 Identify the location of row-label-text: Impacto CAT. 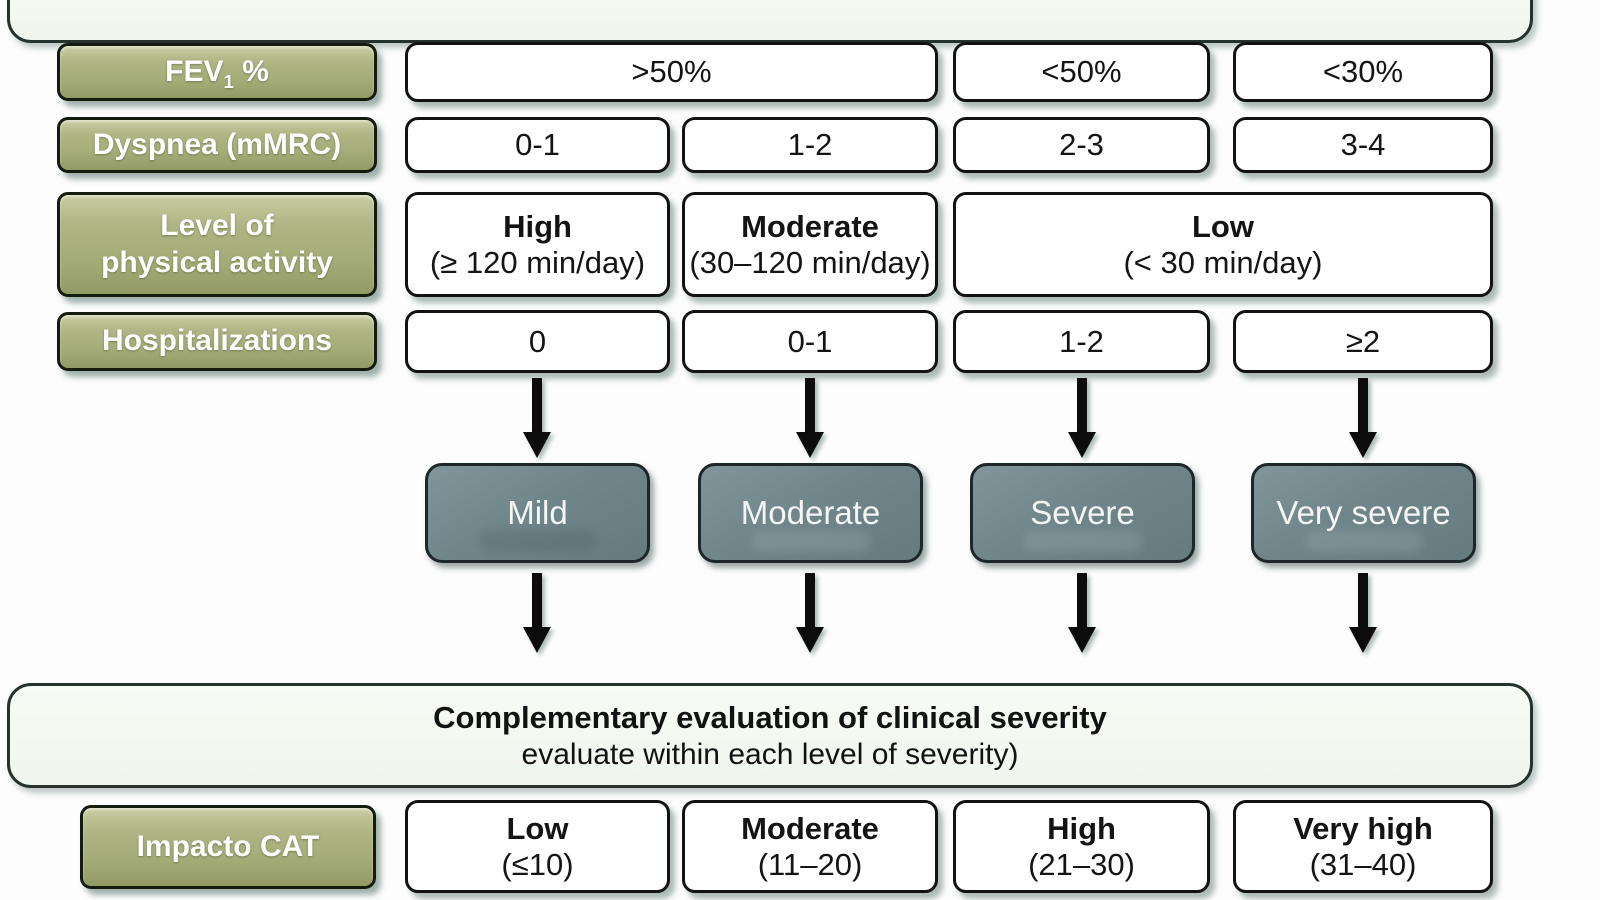
(228, 846).